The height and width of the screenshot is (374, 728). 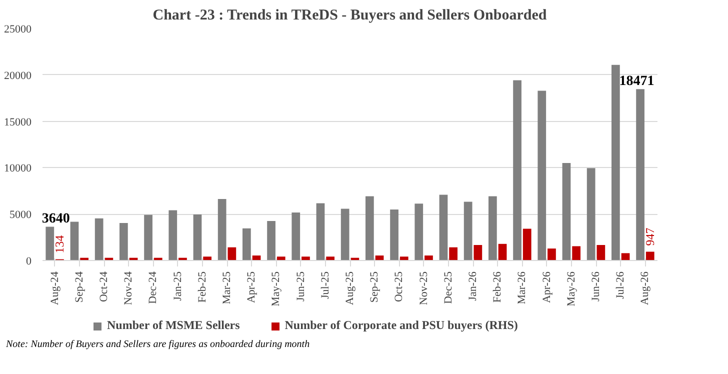 I want to click on x-tick-label: Aug-24, so click(x=54, y=288).